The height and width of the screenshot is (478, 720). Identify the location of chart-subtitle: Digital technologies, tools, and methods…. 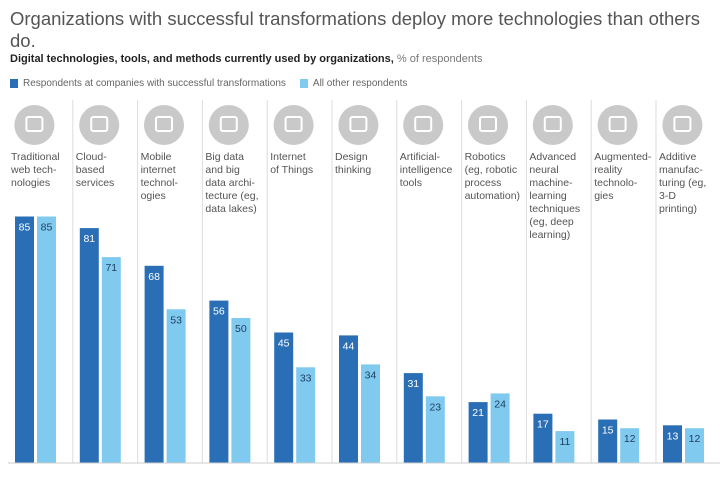
(246, 59).